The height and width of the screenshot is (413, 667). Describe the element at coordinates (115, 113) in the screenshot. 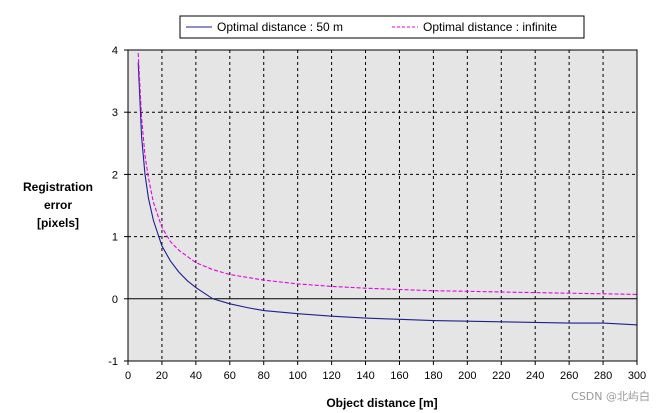

I see `y-tick-label-1: 3` at that location.